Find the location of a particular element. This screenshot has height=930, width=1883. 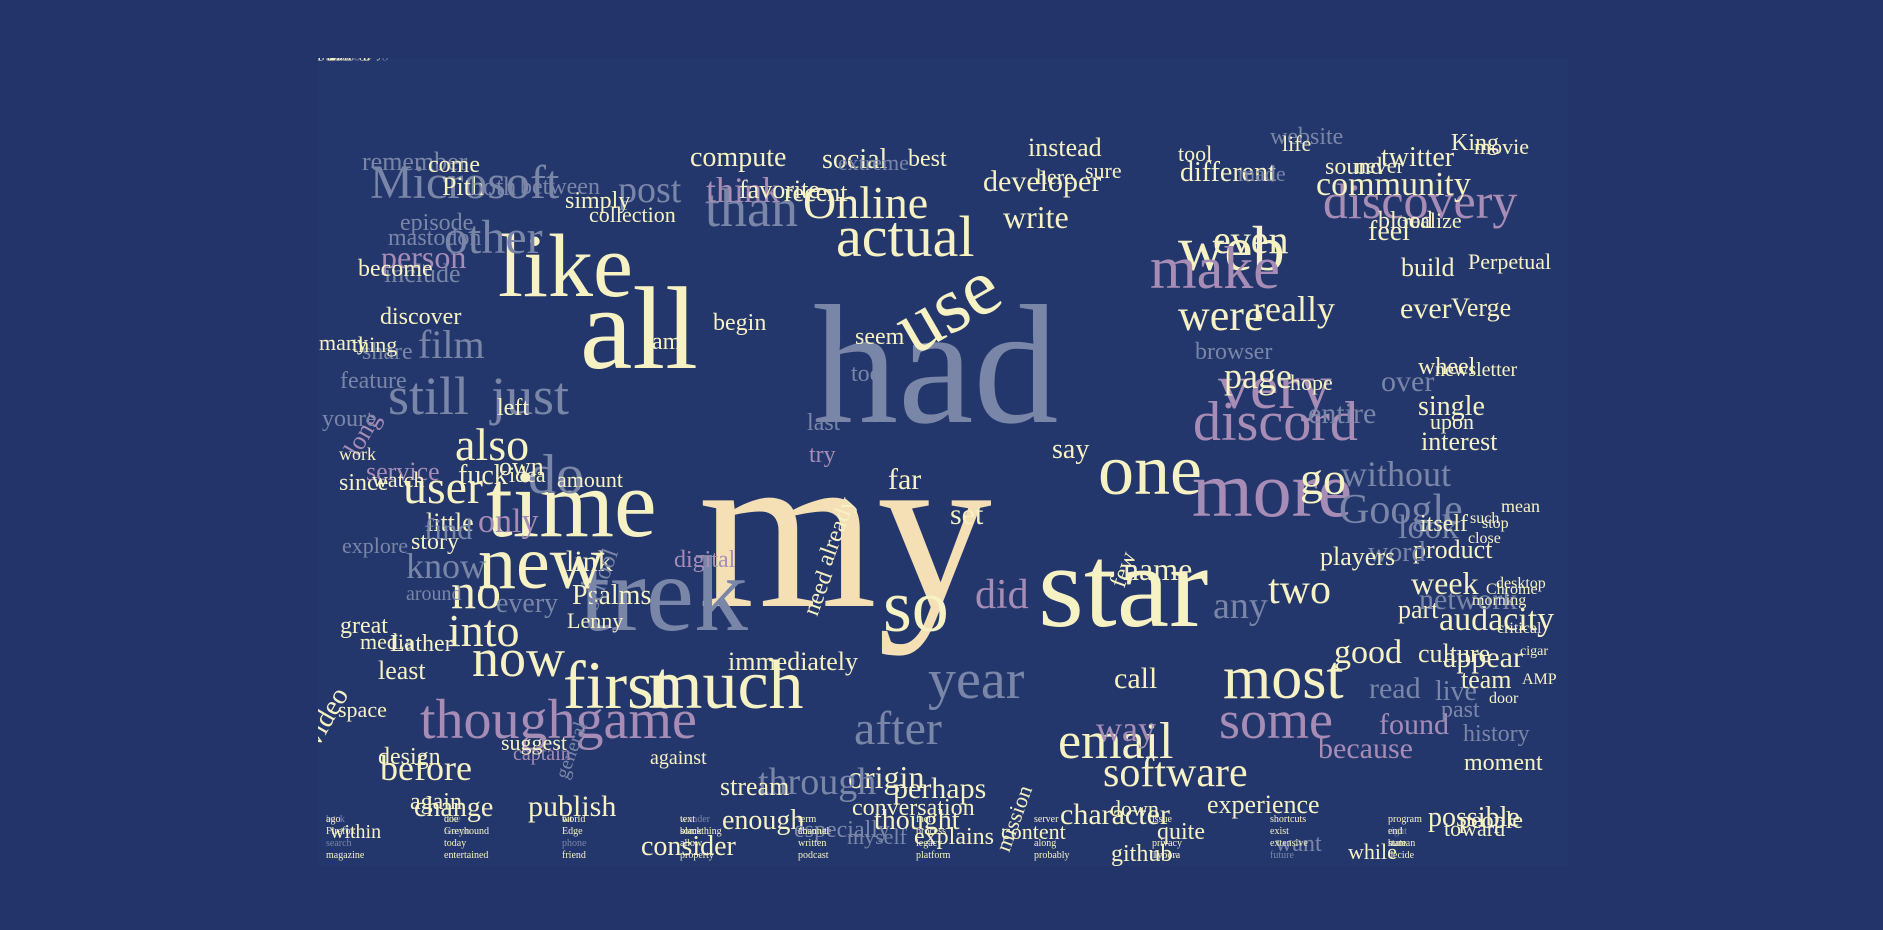

cloud-word: busy is located at coordinates (329, 59).